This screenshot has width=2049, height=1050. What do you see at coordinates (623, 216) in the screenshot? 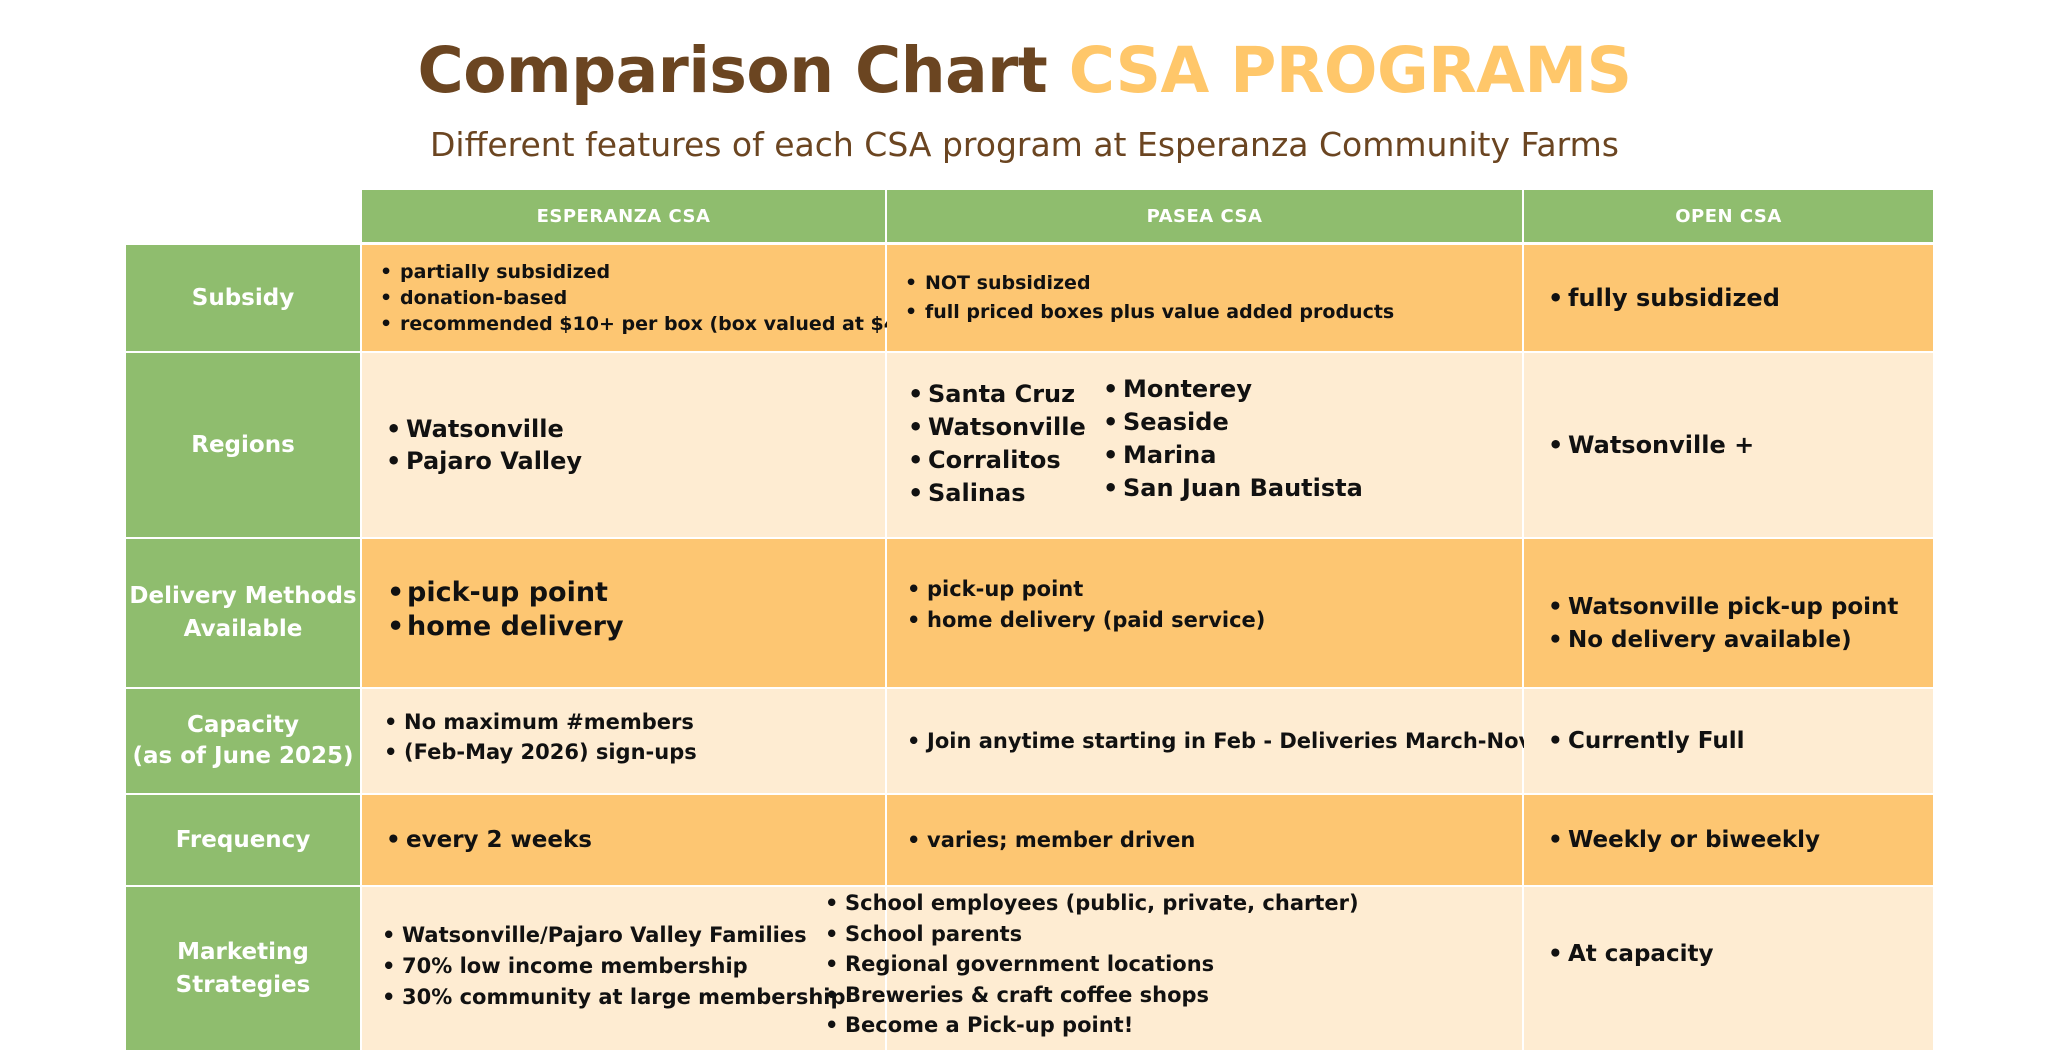
I see `column-header-esperanza: ESPERANZA CSA` at bounding box center [623, 216].